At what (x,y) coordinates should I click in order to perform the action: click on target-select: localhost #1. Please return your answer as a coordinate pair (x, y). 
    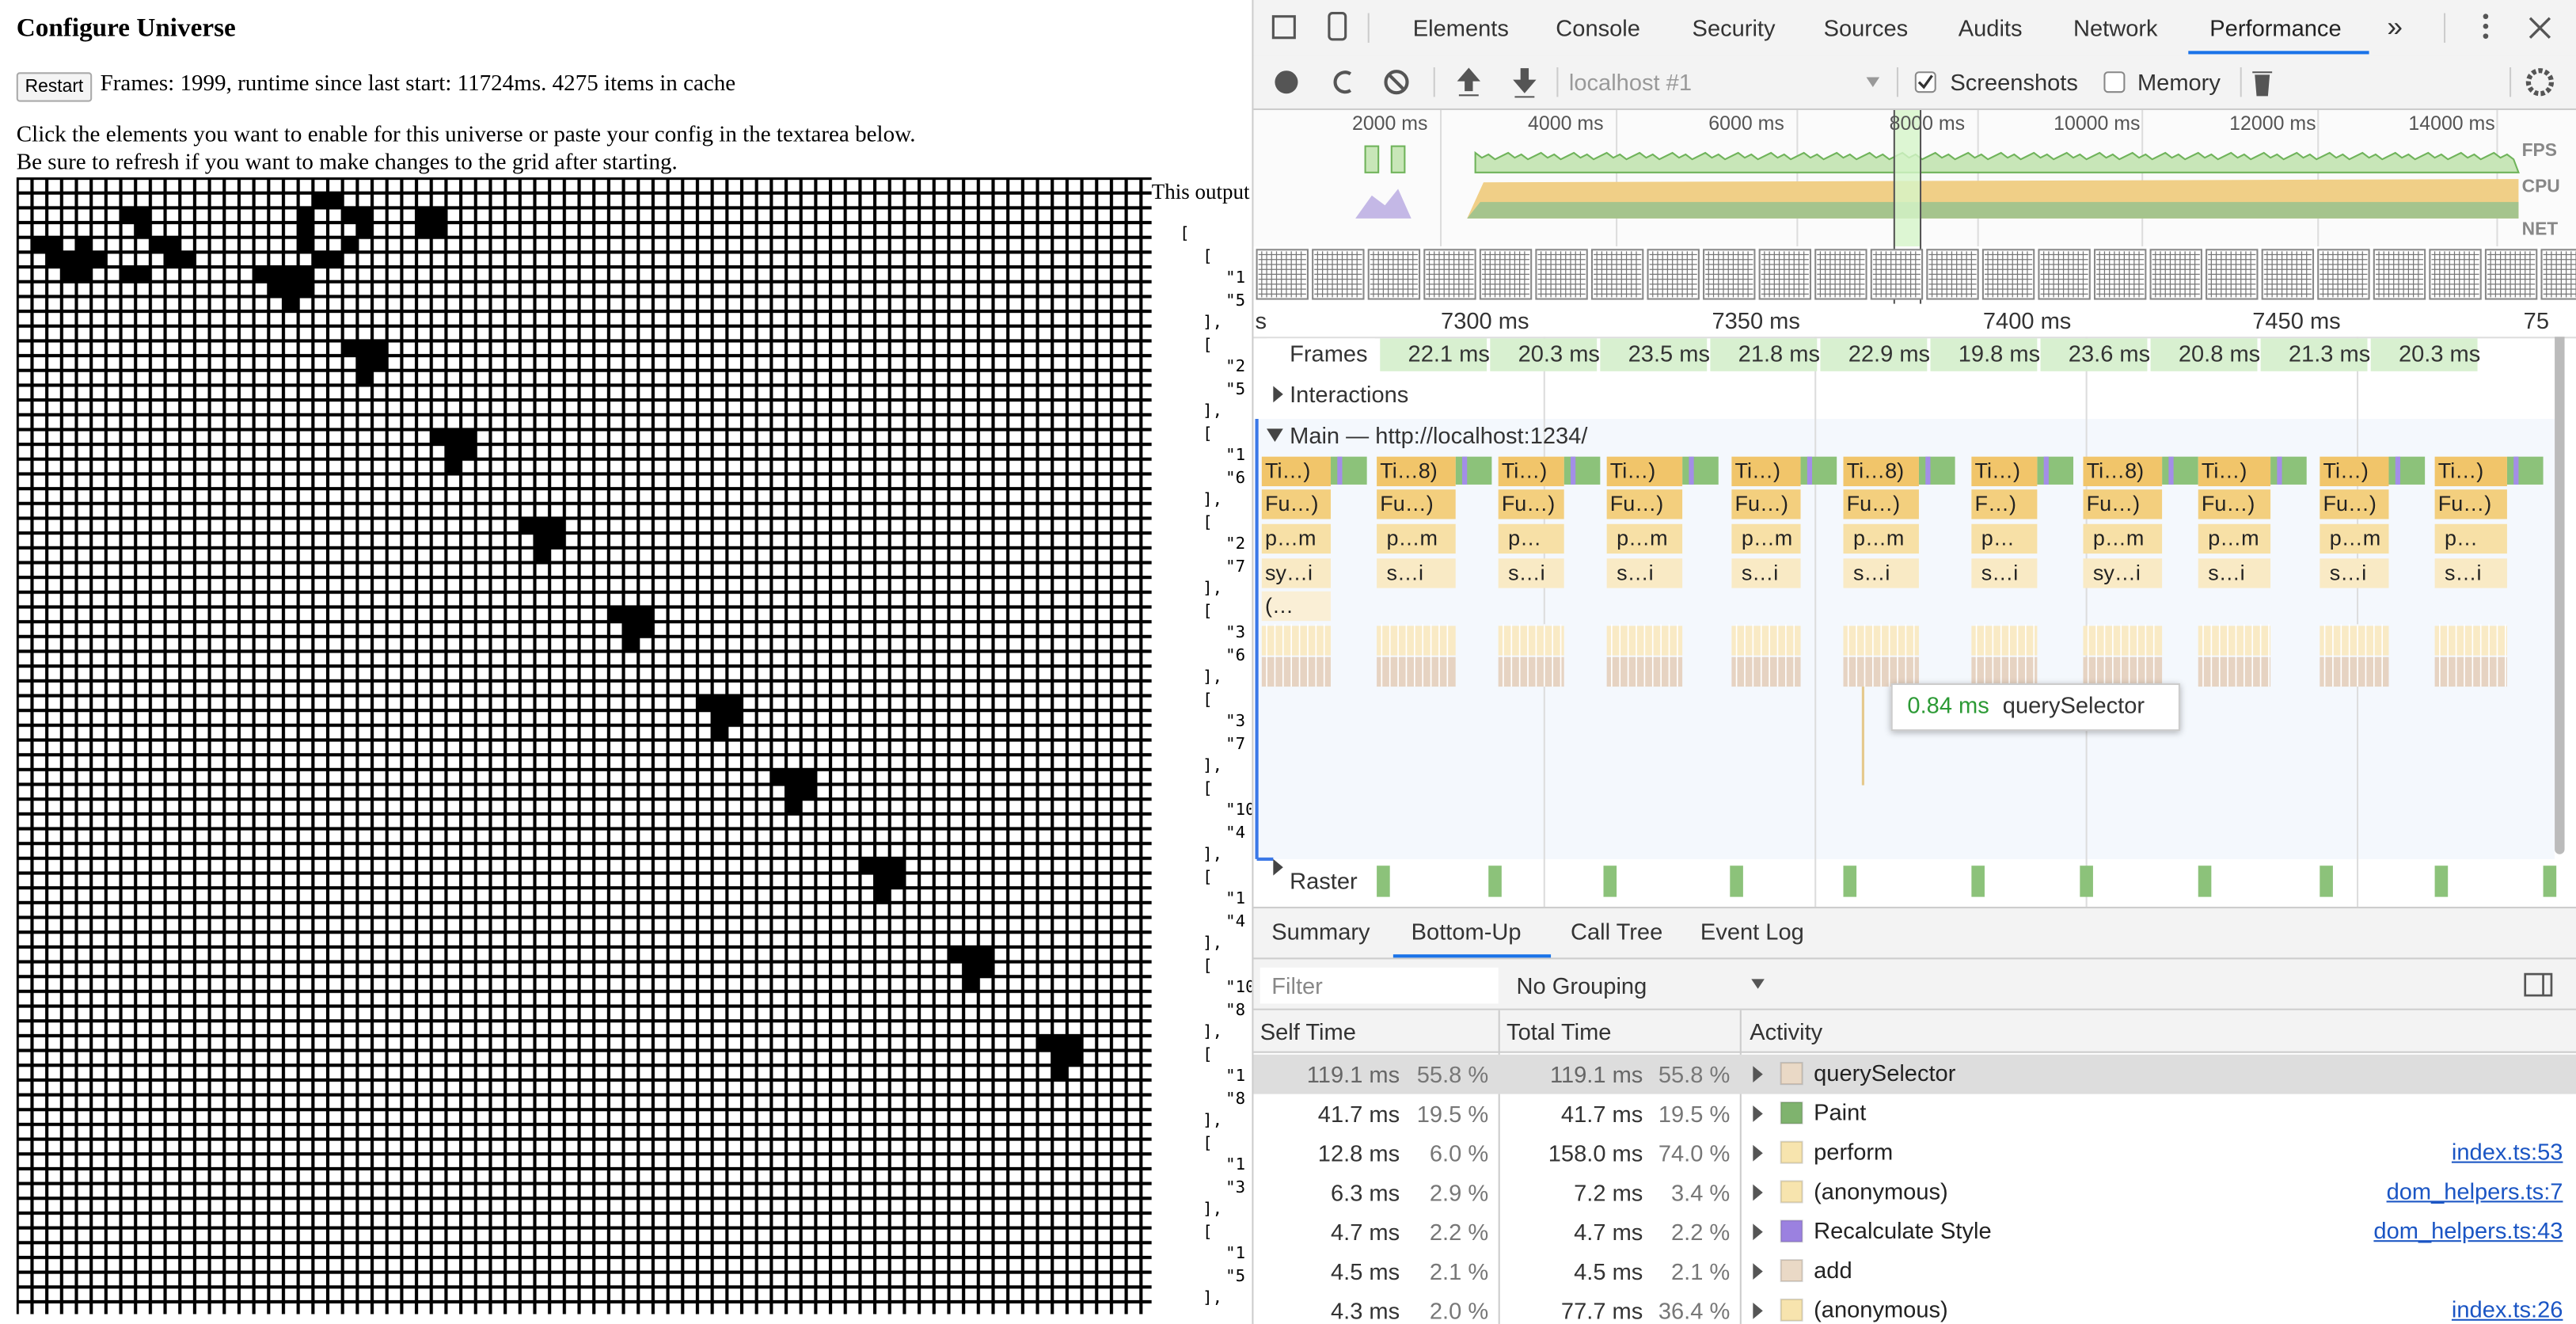
    Looking at the image, I should click on (1630, 82).